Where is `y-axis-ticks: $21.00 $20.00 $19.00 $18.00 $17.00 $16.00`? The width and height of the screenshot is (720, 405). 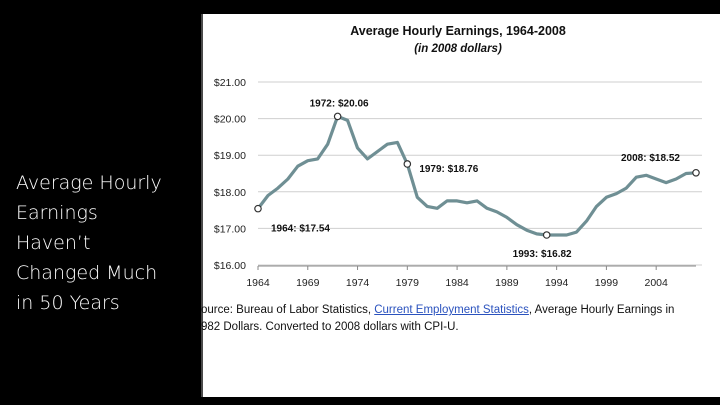 y-axis-ticks: $21.00 $20.00 $19.00 $18.00 $17.00 $16.00 is located at coordinates (230, 174).